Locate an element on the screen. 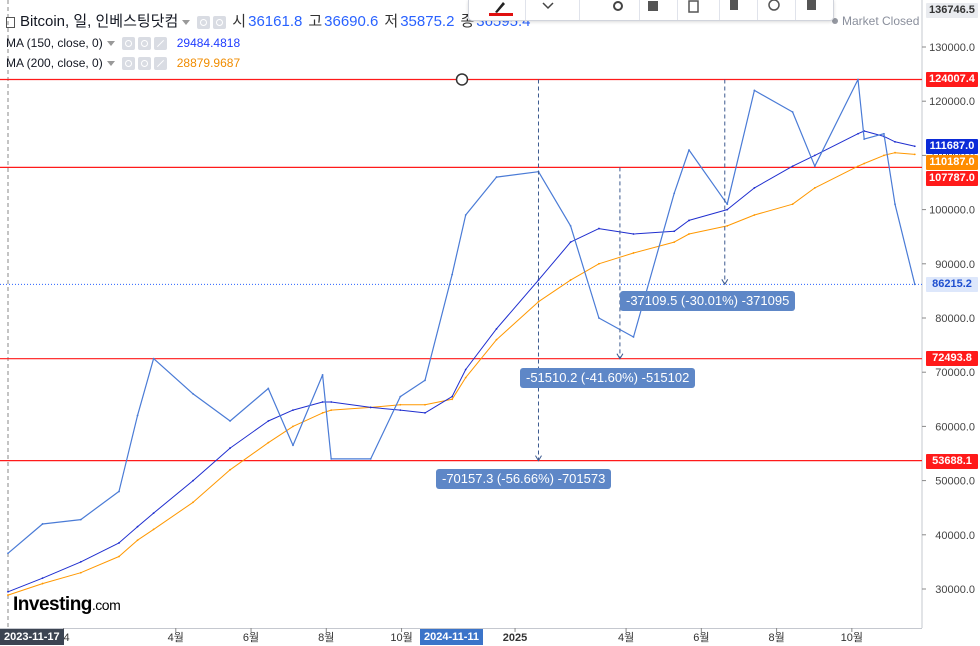  logo-domain: .com is located at coordinates (106, 605).